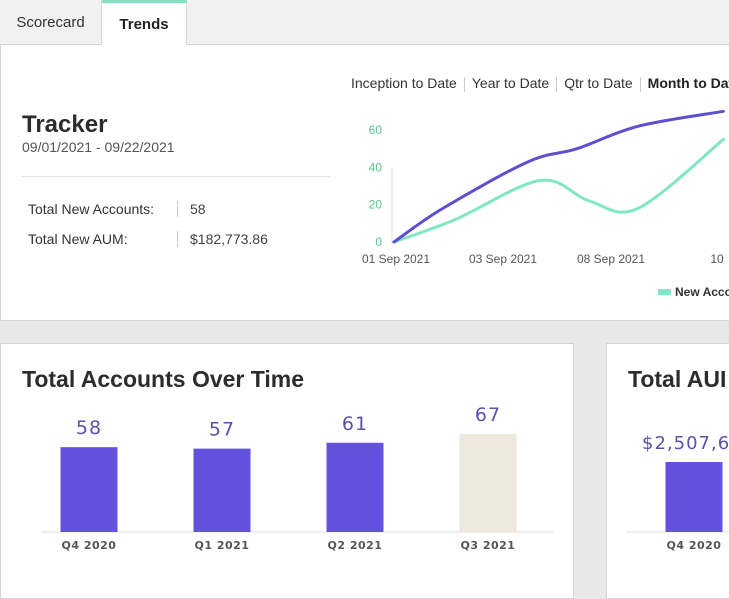  What do you see at coordinates (488, 415) in the screenshot?
I see `bar-value-label: 67` at bounding box center [488, 415].